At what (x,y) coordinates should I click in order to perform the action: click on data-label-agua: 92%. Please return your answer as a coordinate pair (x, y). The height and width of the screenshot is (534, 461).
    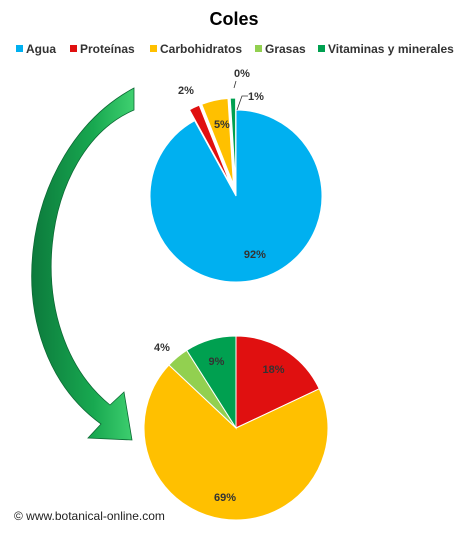
    Looking at the image, I should click on (255, 255).